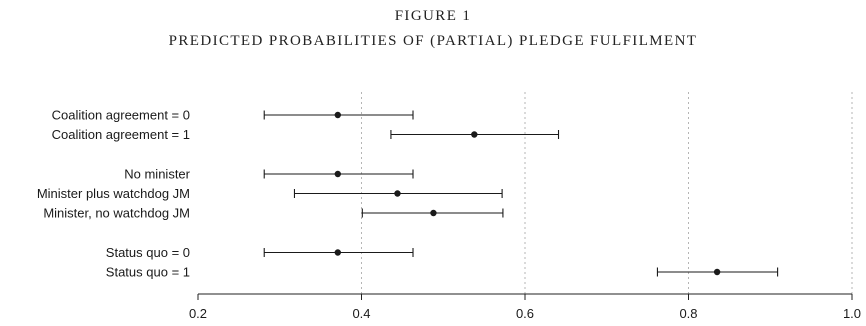  Describe the element at coordinates (157, 174) in the screenshot. I see `row-label: No minister` at that location.